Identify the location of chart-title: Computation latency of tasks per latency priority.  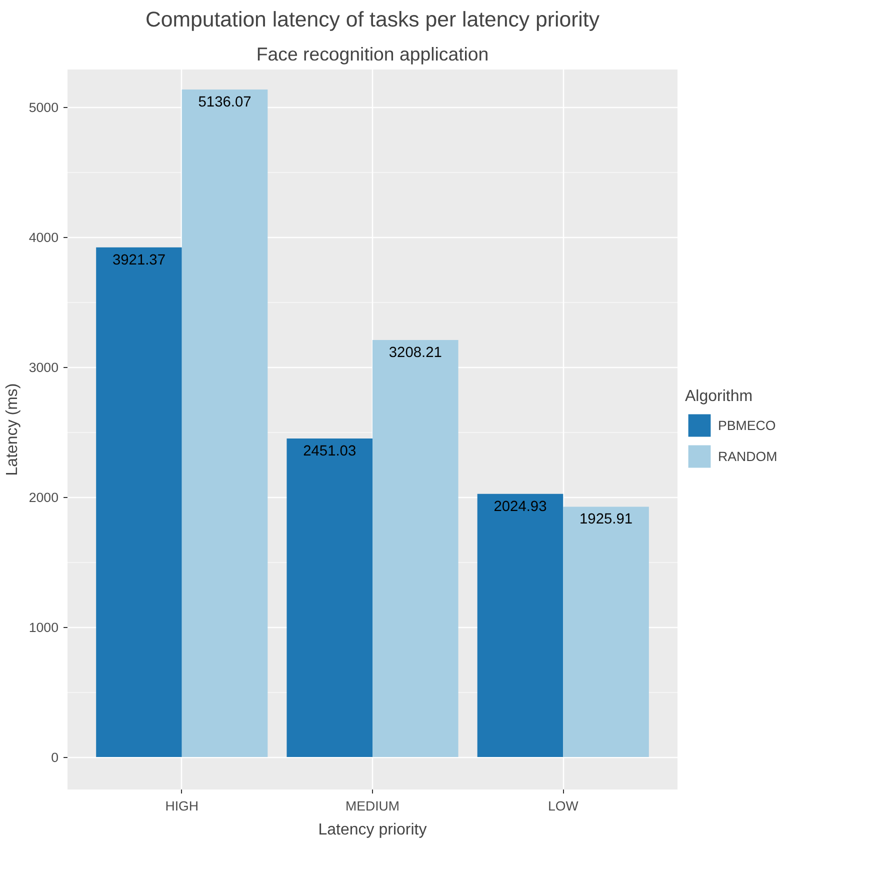
(372, 20).